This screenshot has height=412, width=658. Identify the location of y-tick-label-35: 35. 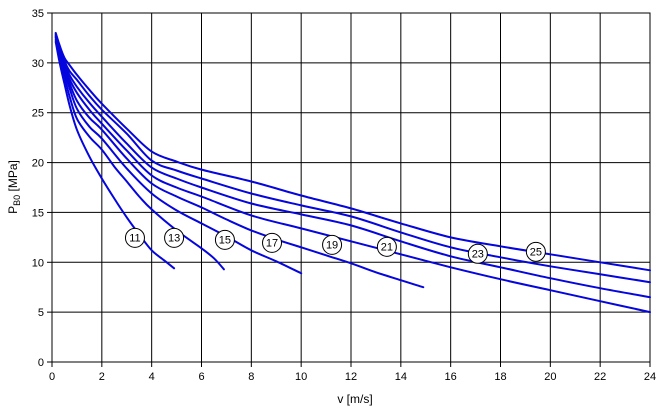
(38, 14).